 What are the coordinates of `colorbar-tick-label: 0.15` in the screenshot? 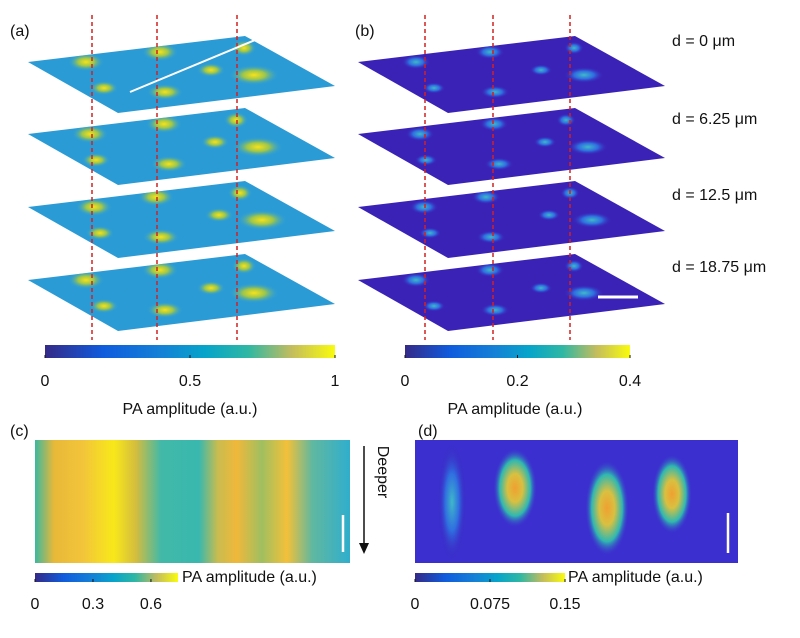 It's located at (564, 604).